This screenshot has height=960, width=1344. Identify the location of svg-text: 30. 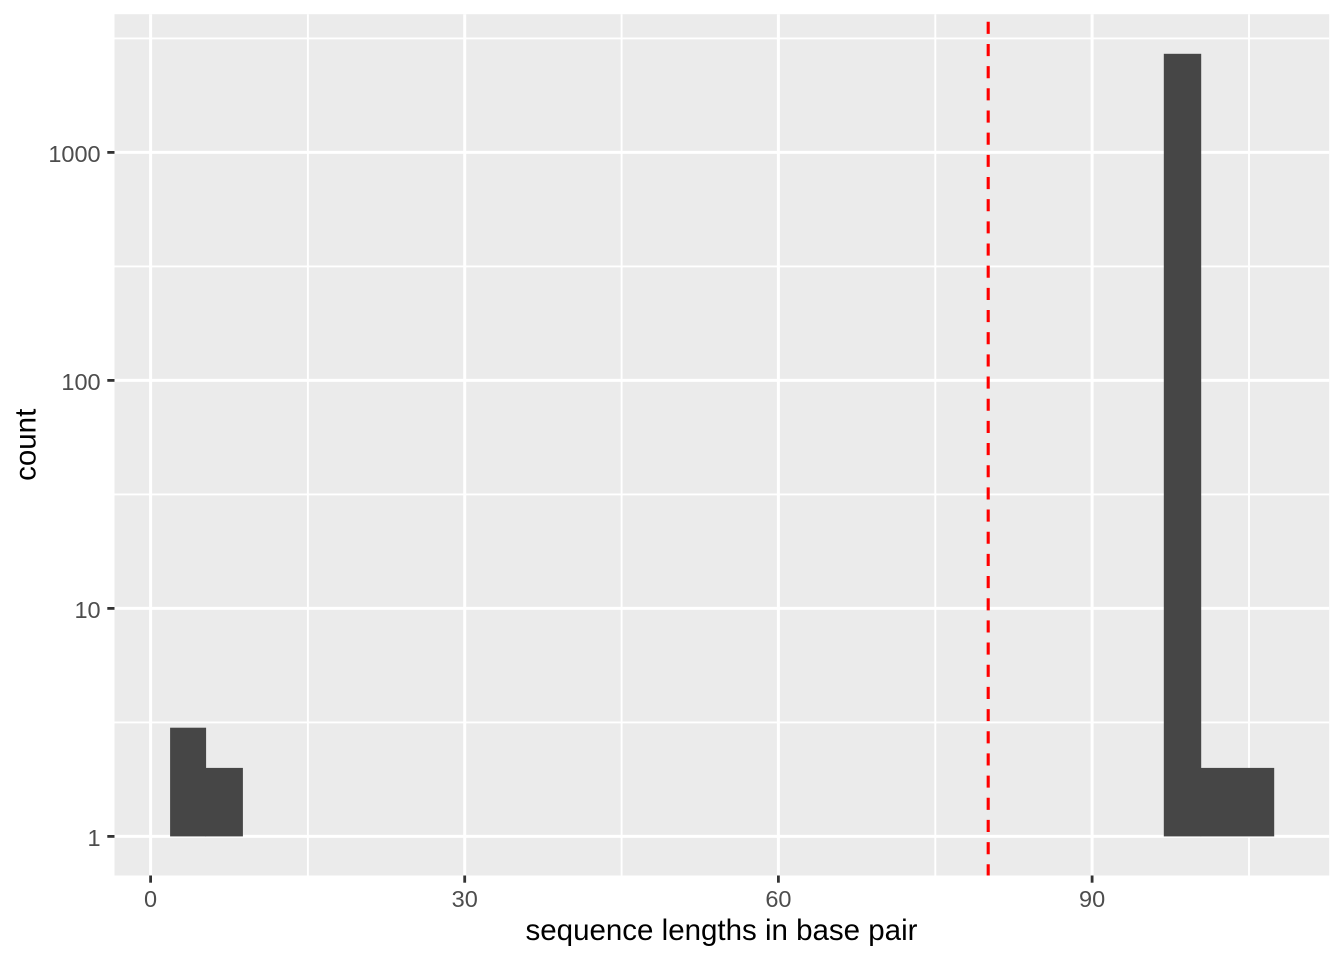
(465, 899).